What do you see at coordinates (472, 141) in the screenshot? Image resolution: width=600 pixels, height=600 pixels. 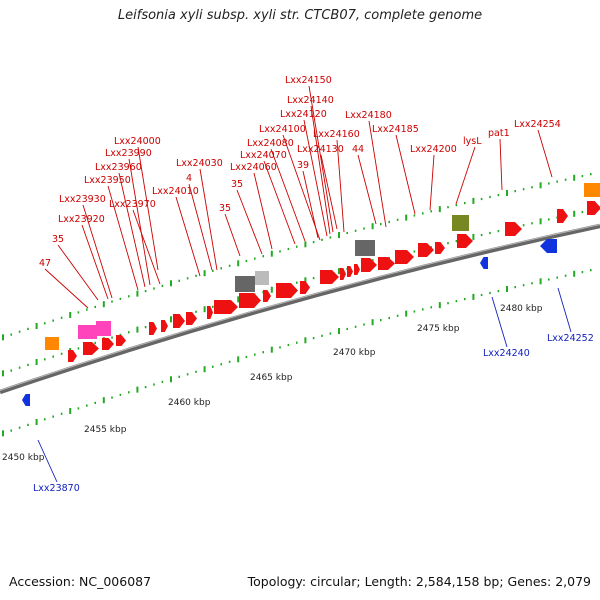 I see `forward-gene-label: lysL` at bounding box center [472, 141].